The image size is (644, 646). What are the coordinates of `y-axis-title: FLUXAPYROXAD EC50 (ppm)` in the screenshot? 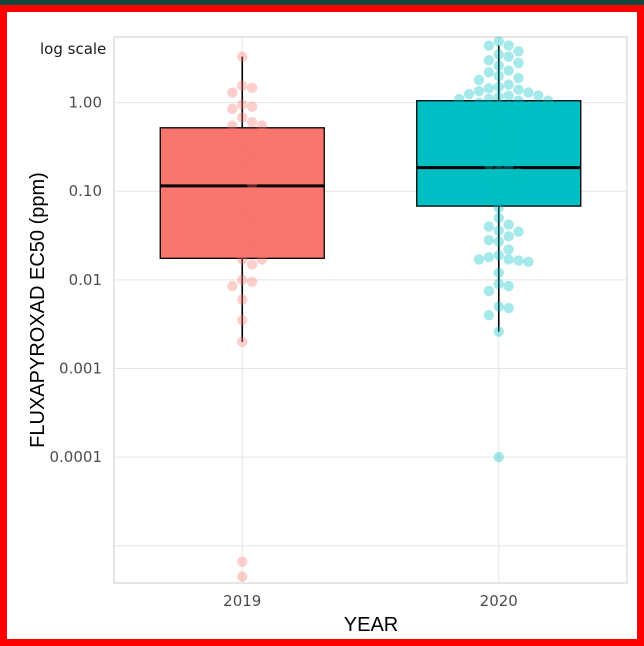 It's located at (38, 310).